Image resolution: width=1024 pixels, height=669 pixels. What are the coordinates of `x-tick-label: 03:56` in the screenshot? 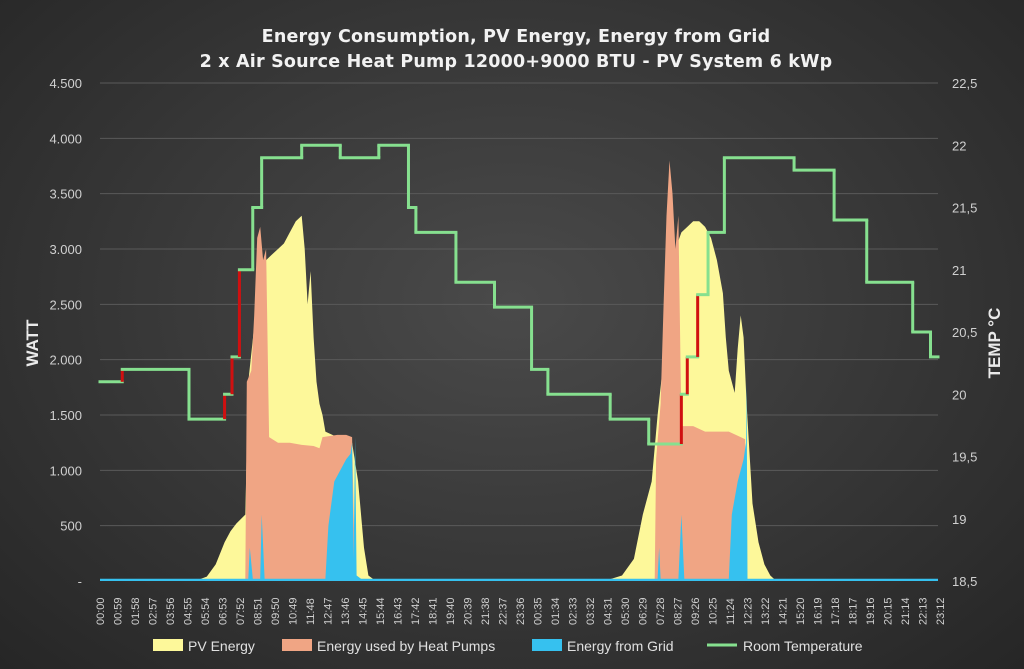 It's located at (171, 611).